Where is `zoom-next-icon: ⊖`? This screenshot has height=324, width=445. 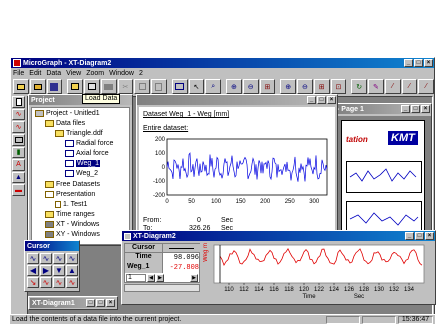
zoom-next-icon: ⊖ is located at coordinates (305, 86).